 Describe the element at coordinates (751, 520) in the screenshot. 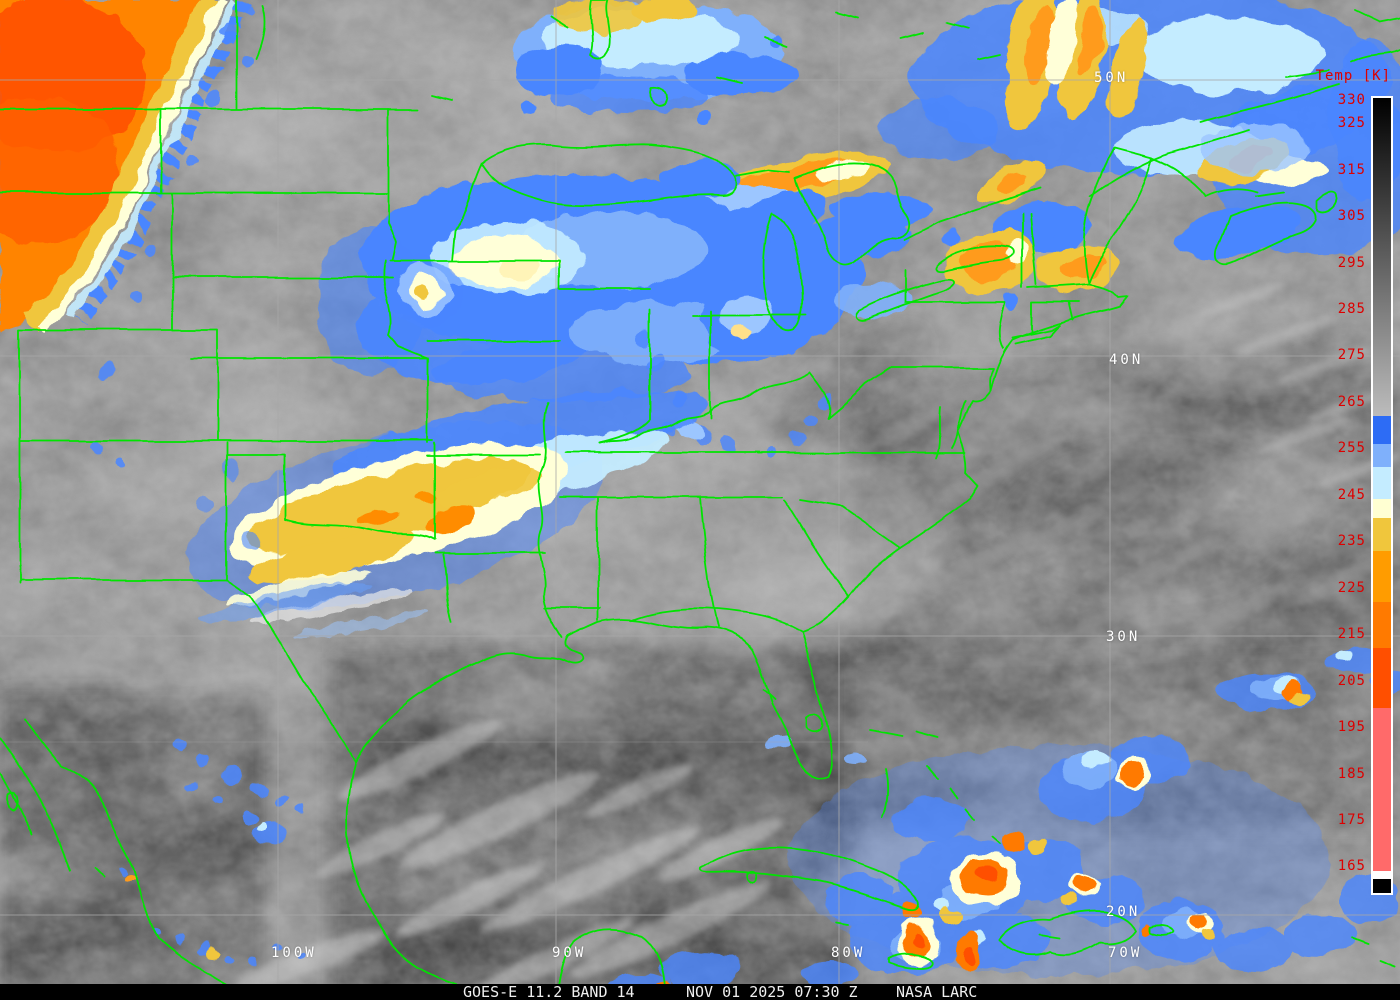

I see `border-southeast` at that location.